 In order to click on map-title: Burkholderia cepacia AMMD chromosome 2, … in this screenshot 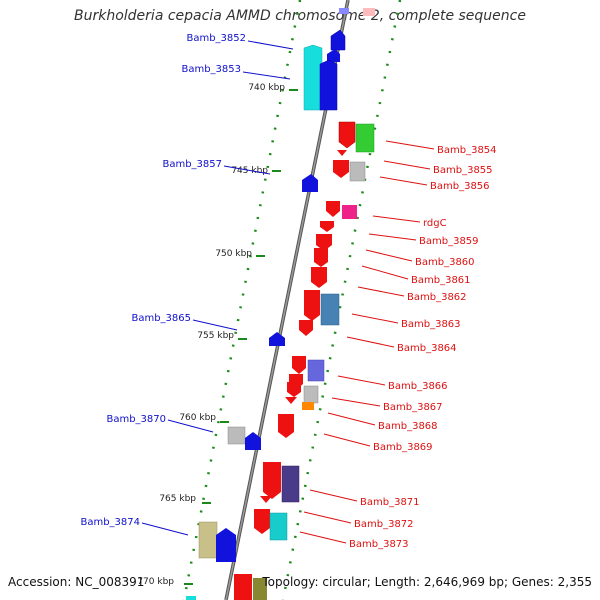, I will do `click(300, 16)`.